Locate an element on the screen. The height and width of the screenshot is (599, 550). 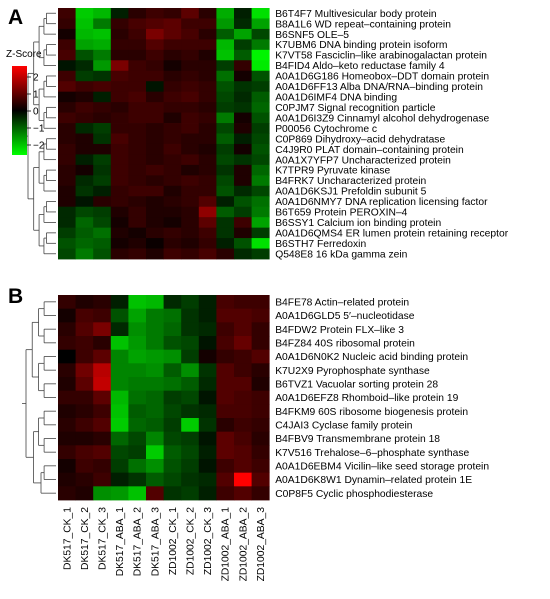
row-dendrogram-b is located at coordinates (39, 397).